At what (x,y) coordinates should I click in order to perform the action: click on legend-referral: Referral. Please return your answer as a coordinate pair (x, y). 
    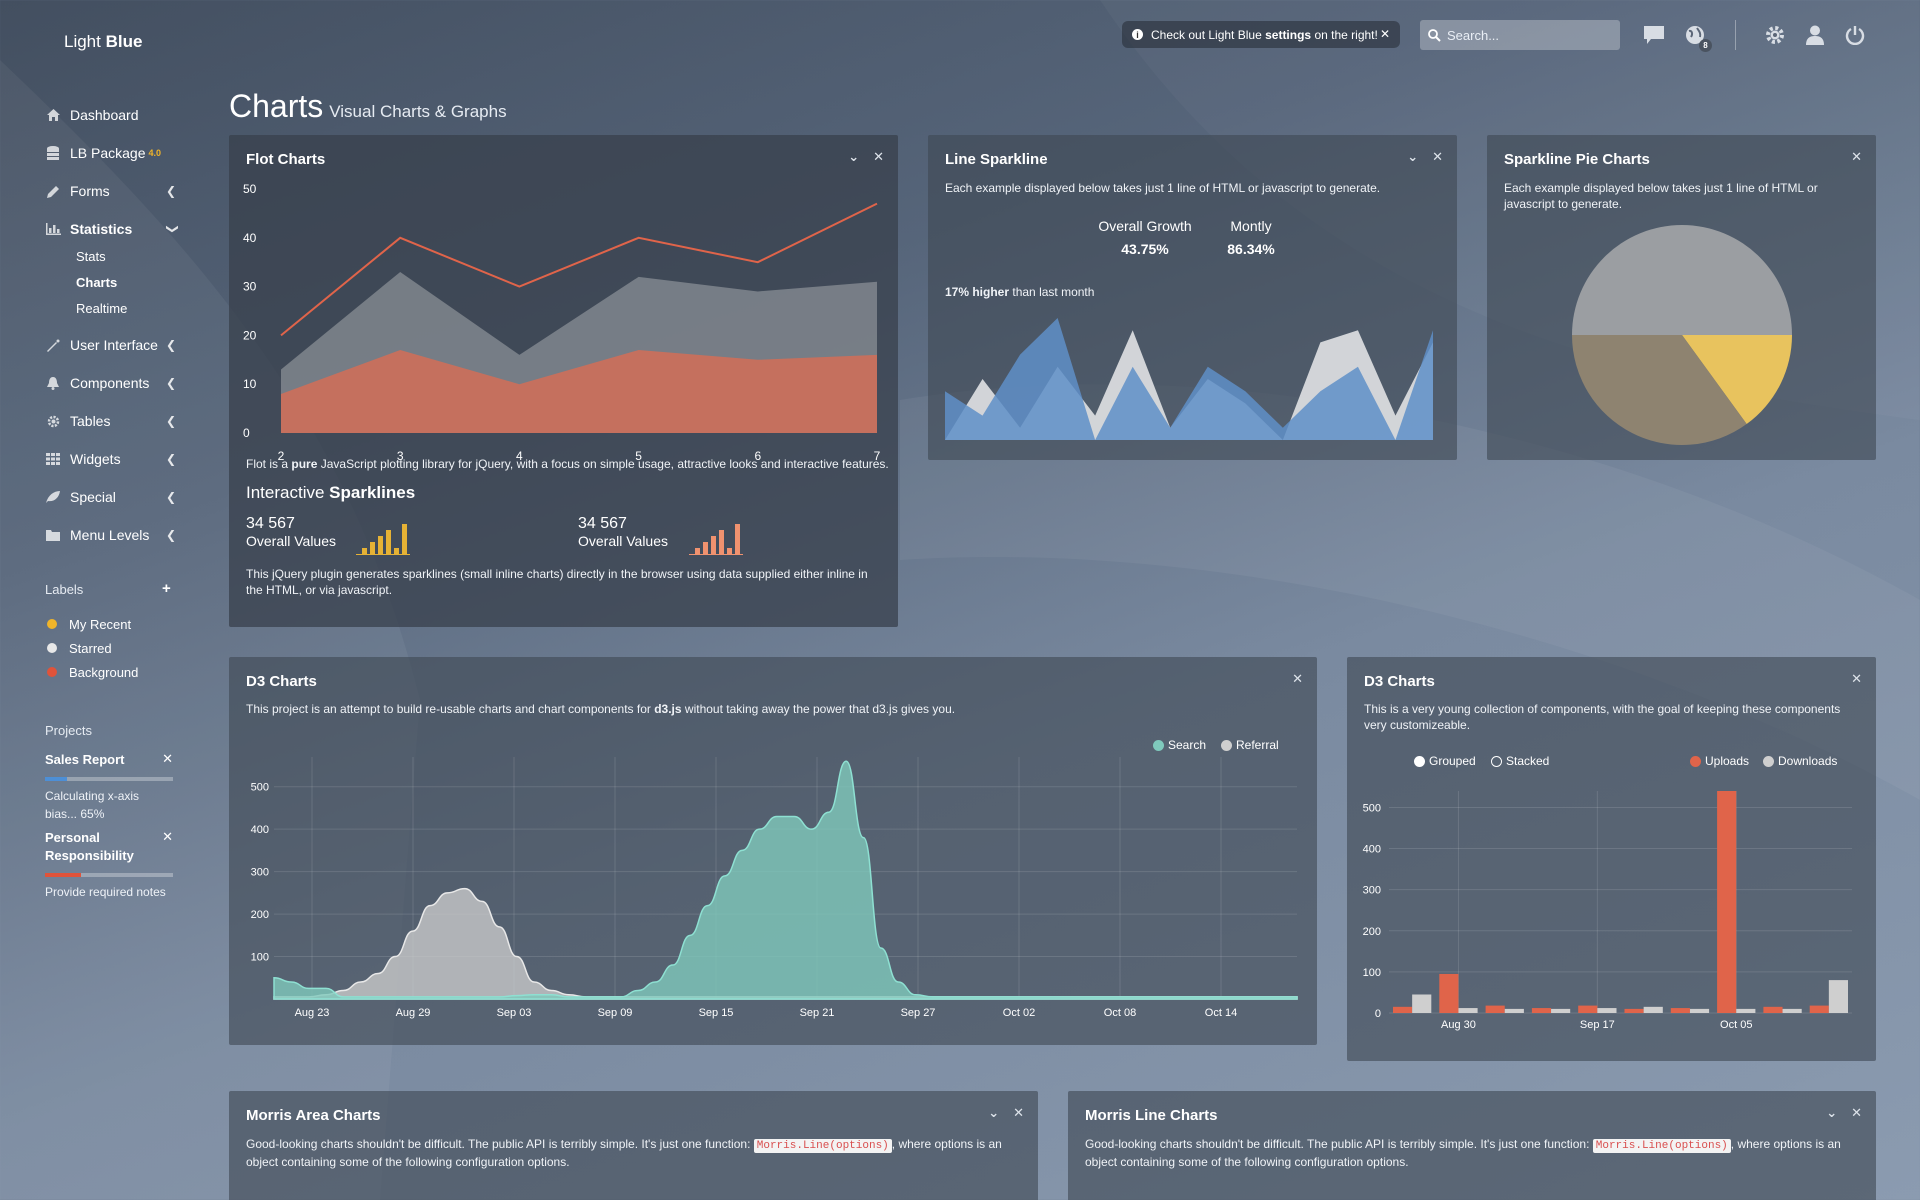
    Looking at the image, I should click on (1250, 745).